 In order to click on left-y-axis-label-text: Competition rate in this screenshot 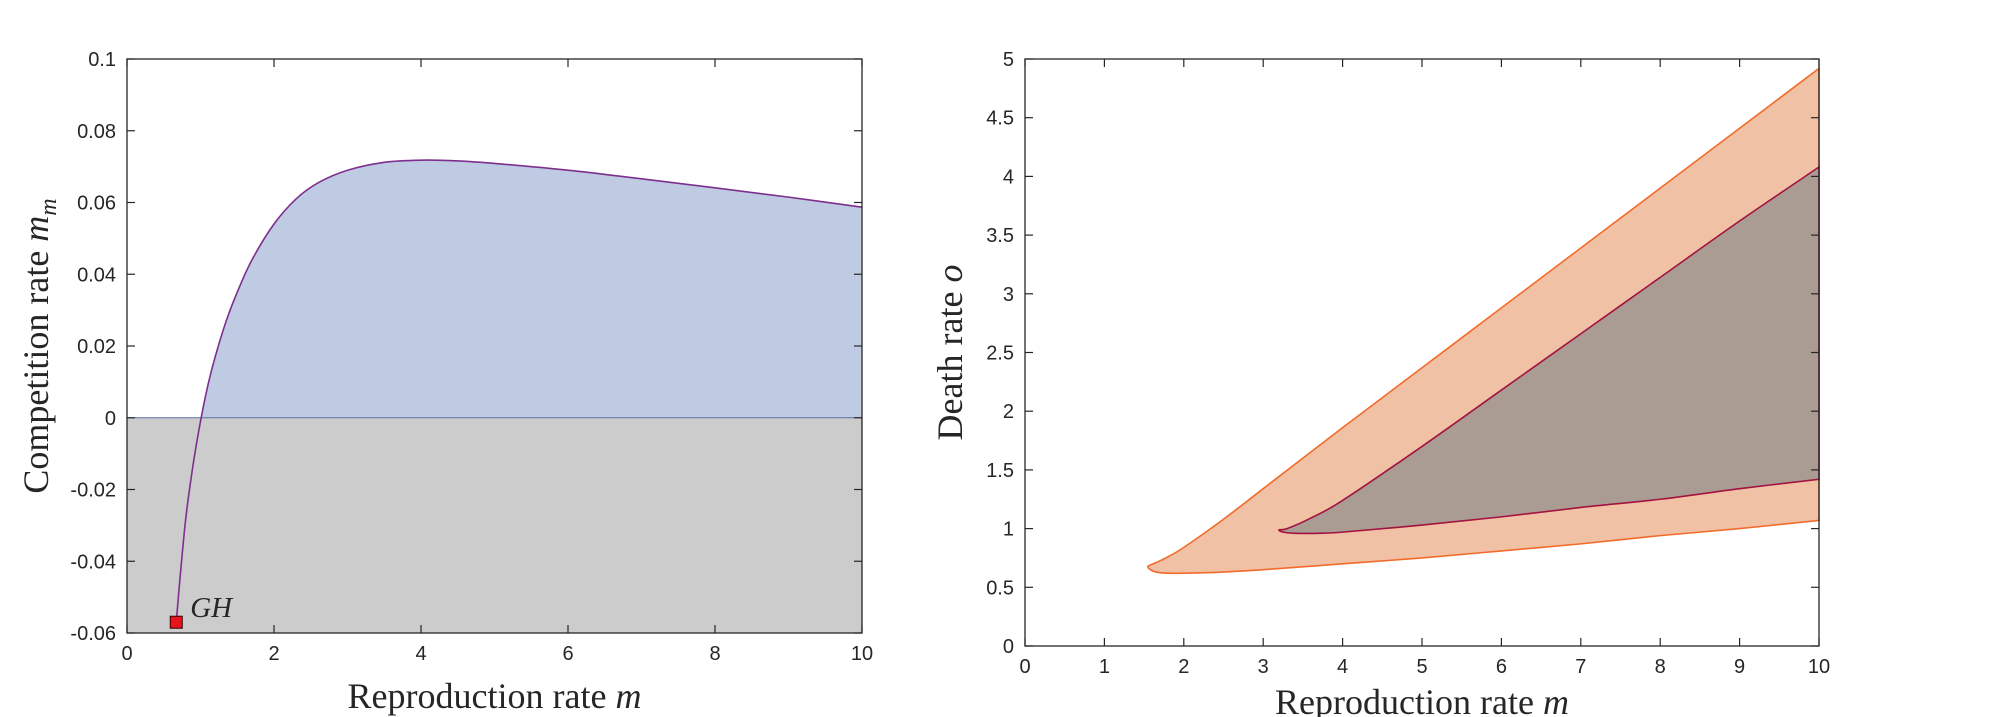, I will do `click(36, 368)`.